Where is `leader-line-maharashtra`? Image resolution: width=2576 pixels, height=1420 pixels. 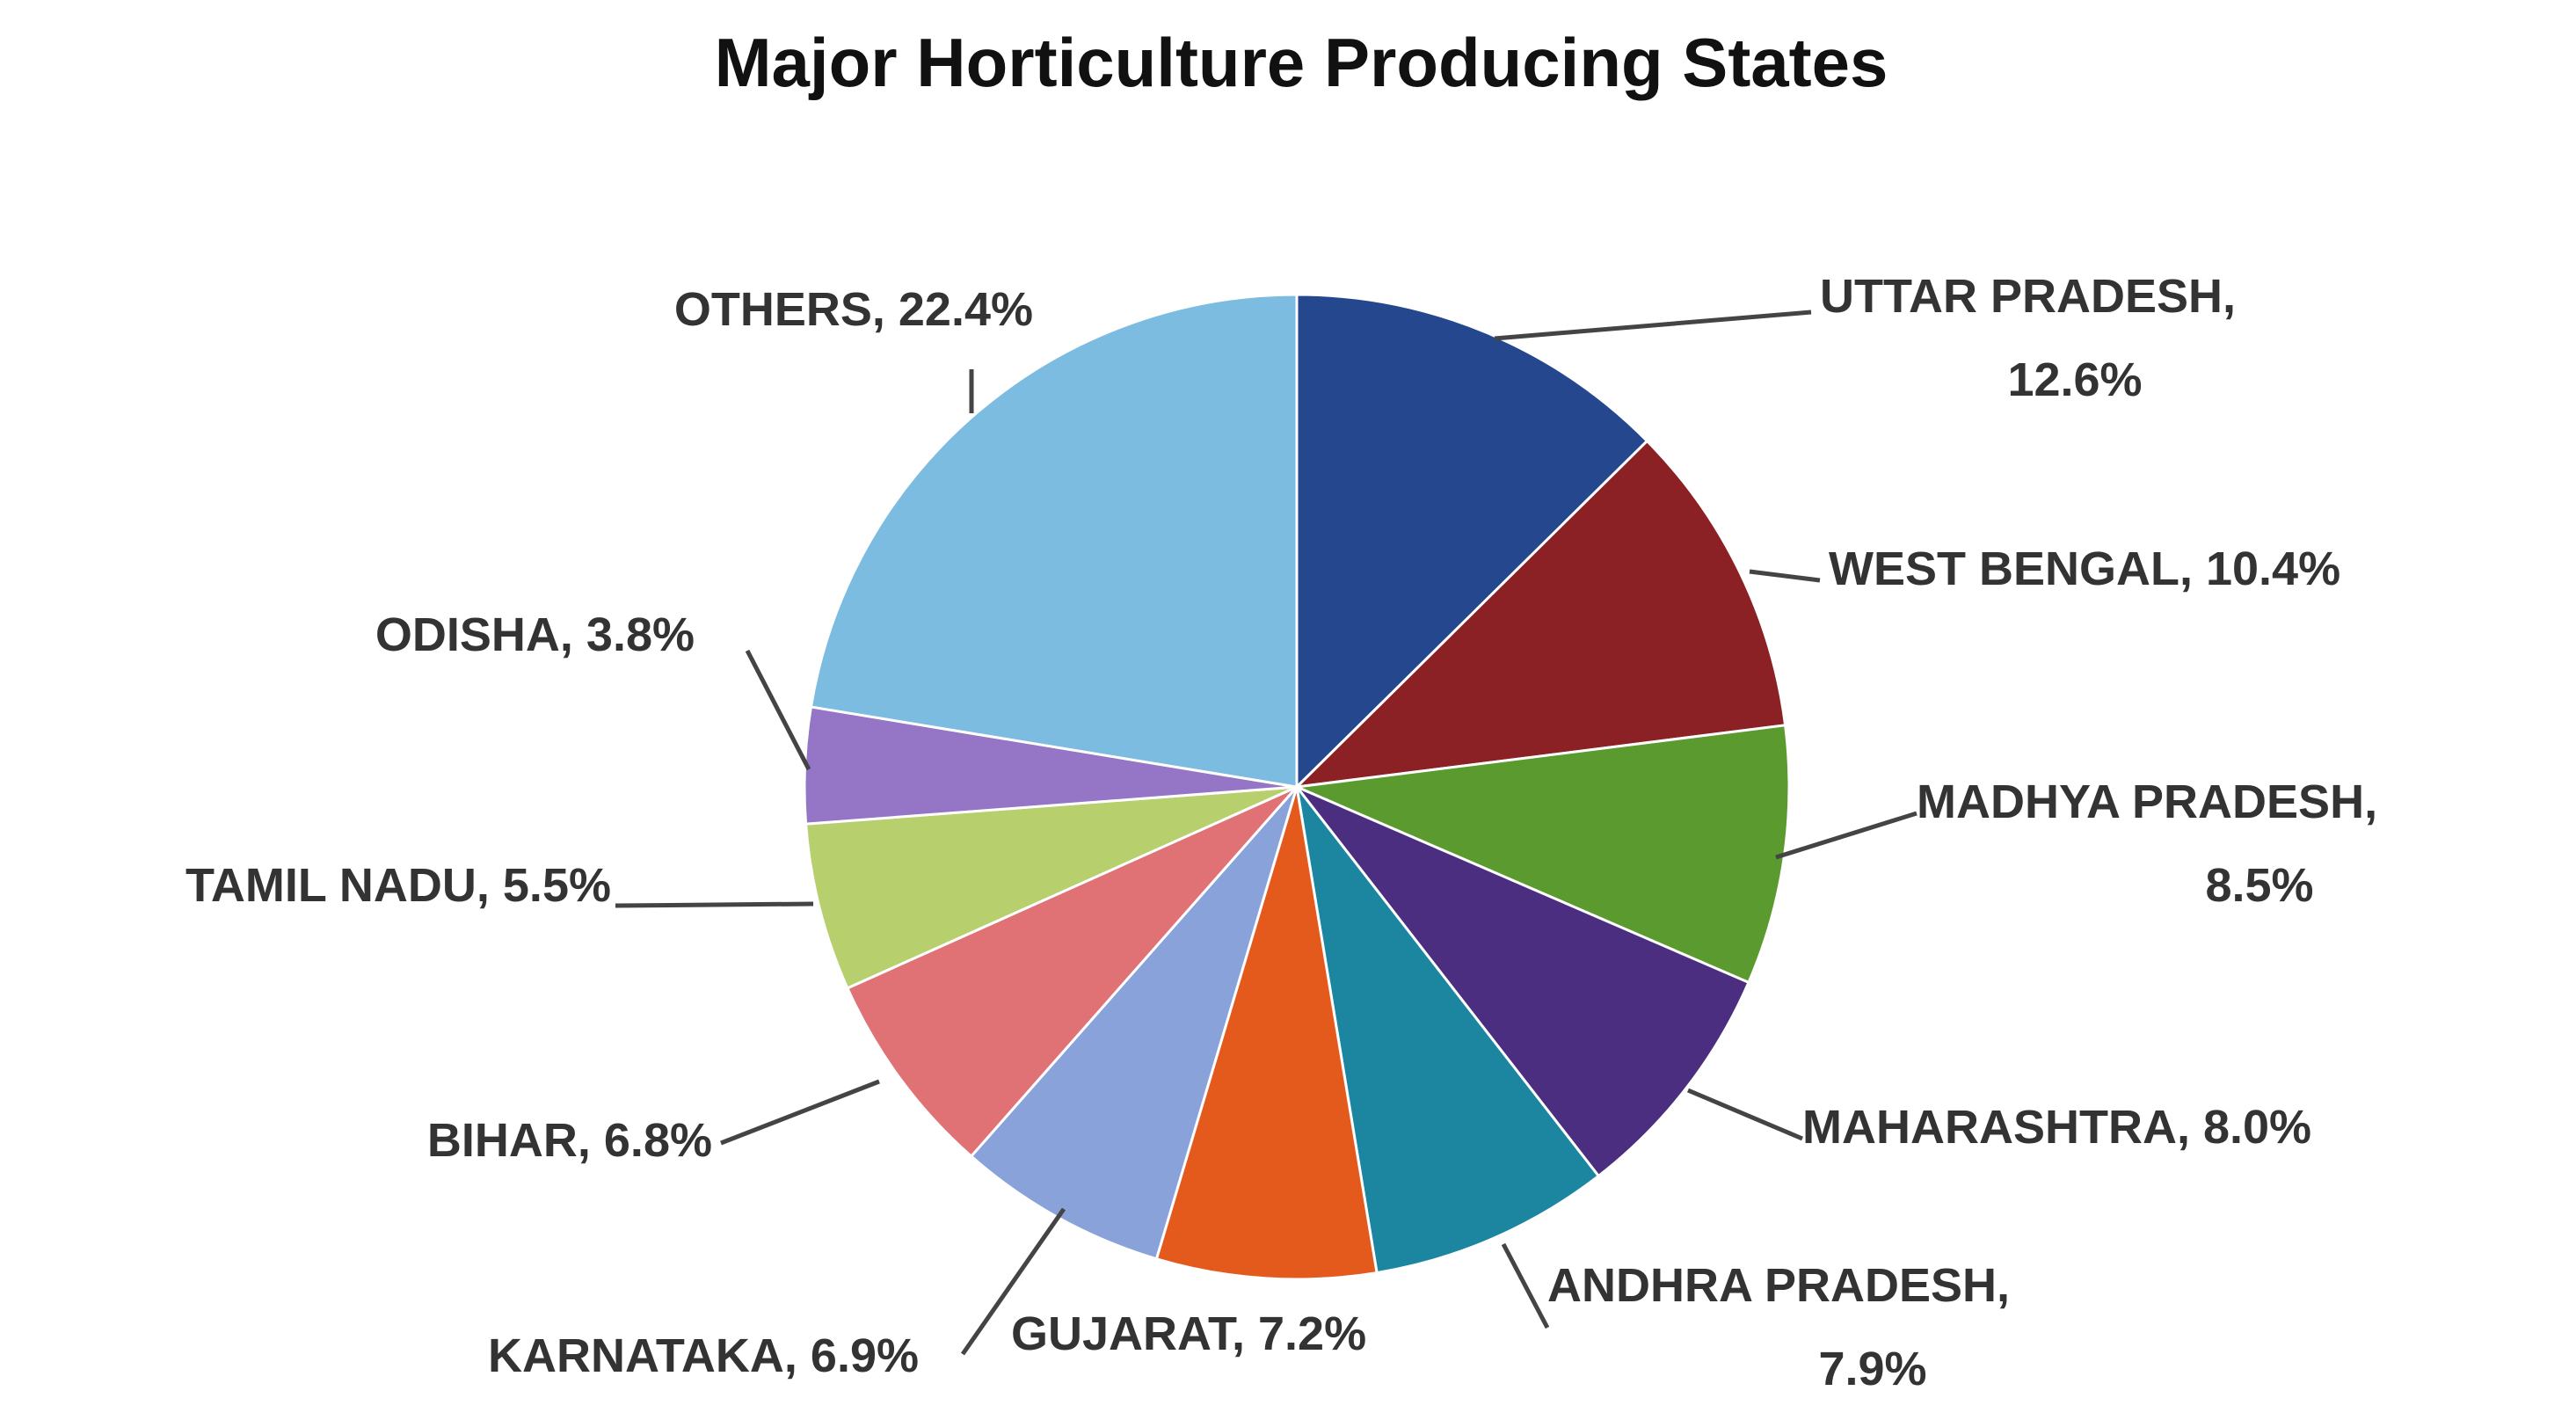 leader-line-maharashtra is located at coordinates (1745, 1114).